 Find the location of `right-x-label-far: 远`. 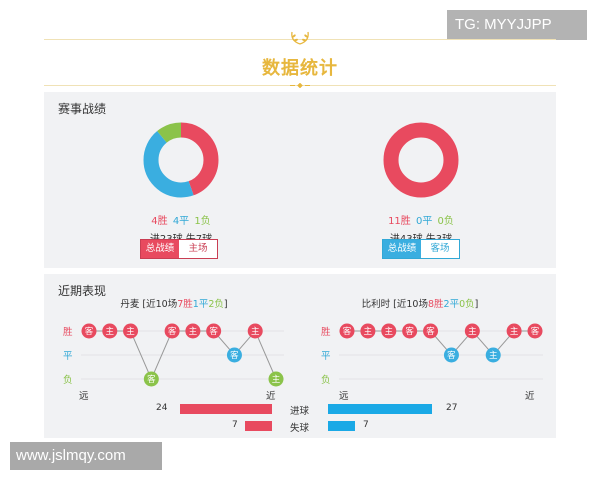

right-x-label-far: 远 is located at coordinates (344, 396).